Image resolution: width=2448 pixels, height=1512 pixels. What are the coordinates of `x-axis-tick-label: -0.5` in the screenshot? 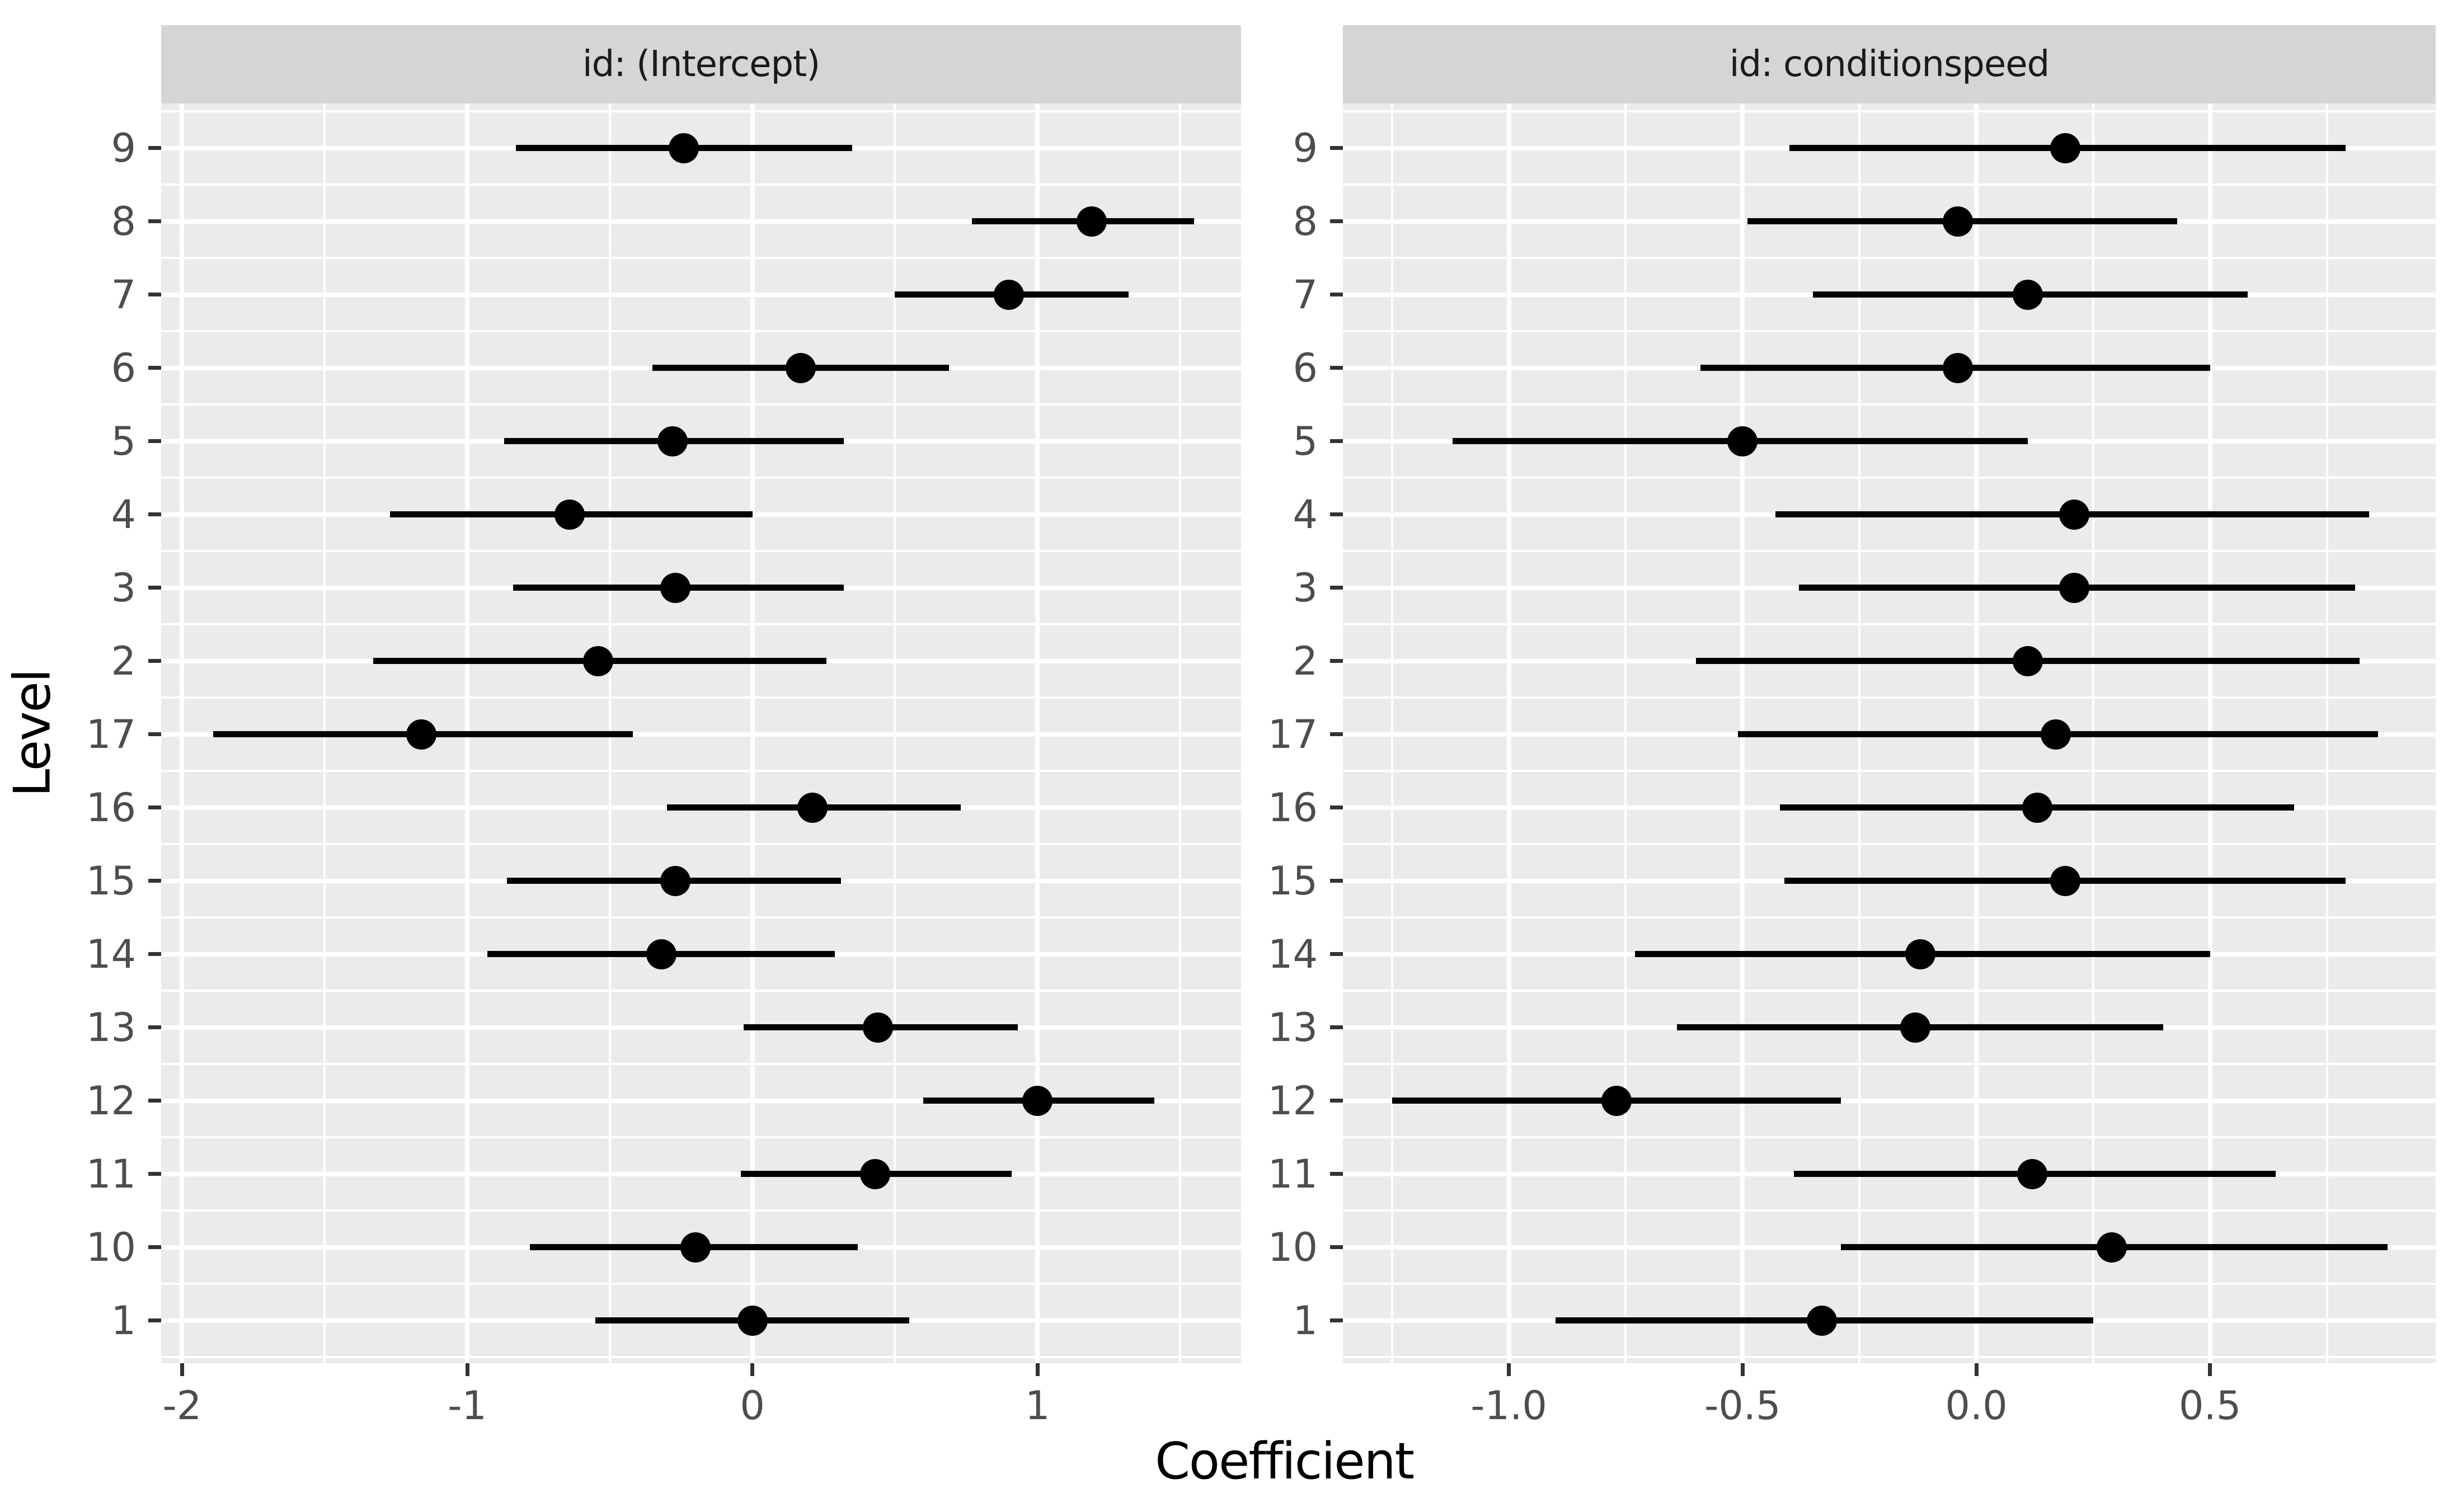 It's located at (1742, 1406).